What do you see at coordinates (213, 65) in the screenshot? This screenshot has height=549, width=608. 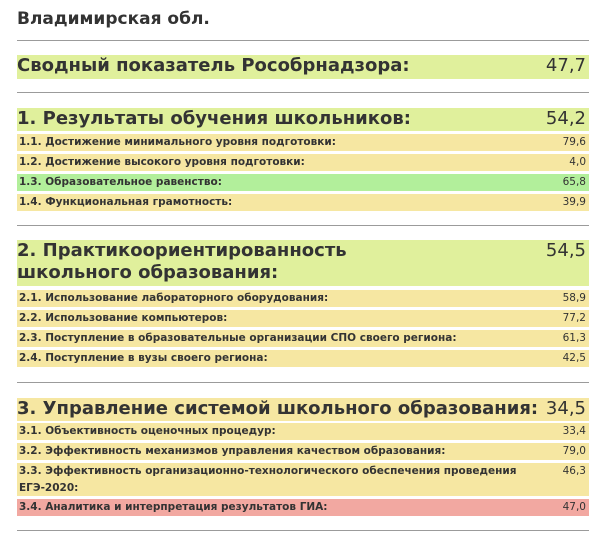 I see `summary-label: Сводный показатель Рособрнадзора:` at bounding box center [213, 65].